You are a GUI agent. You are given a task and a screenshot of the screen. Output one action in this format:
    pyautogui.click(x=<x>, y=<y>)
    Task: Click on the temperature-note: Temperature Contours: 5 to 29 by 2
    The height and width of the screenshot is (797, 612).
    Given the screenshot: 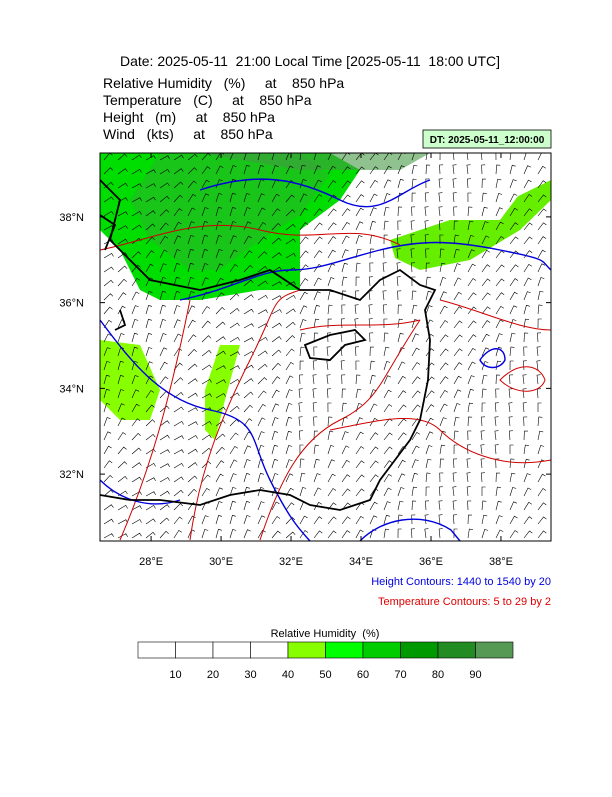 What is the action you would take?
    pyautogui.click(x=464, y=602)
    